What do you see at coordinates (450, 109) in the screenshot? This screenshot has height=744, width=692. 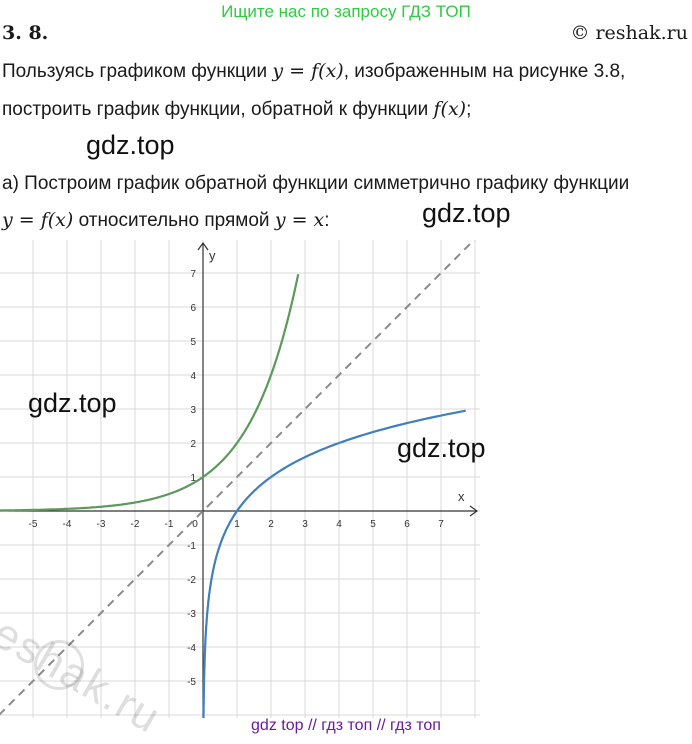 I see `text-line-2-formula: f(x)` at bounding box center [450, 109].